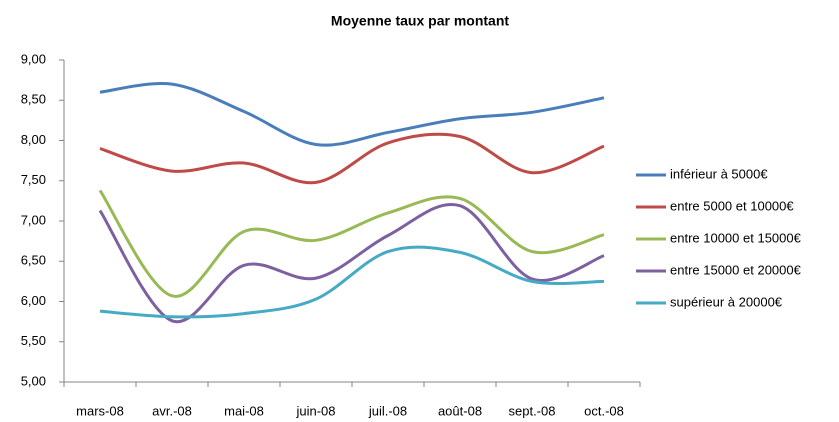  I want to click on legend-label: entre 10000 et 15000€, so click(736, 237).